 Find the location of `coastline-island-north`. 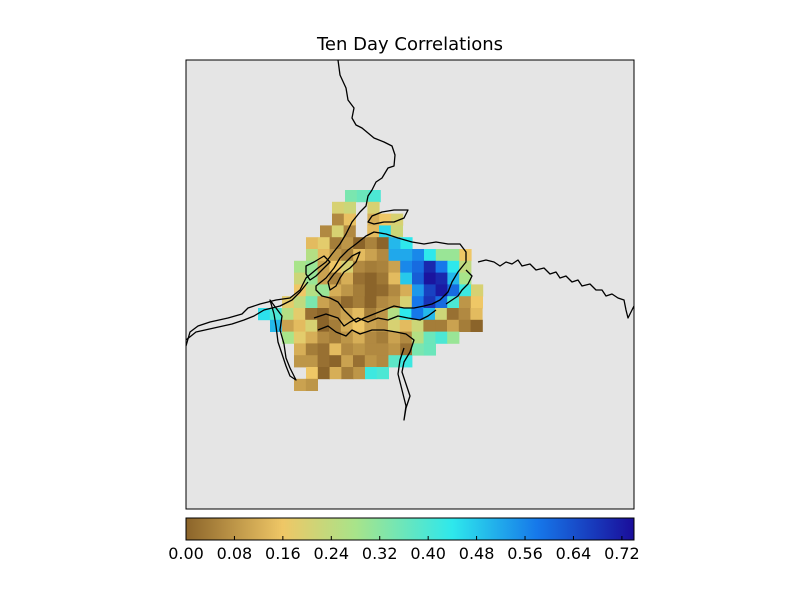

coastline-island-north is located at coordinates (388, 217).